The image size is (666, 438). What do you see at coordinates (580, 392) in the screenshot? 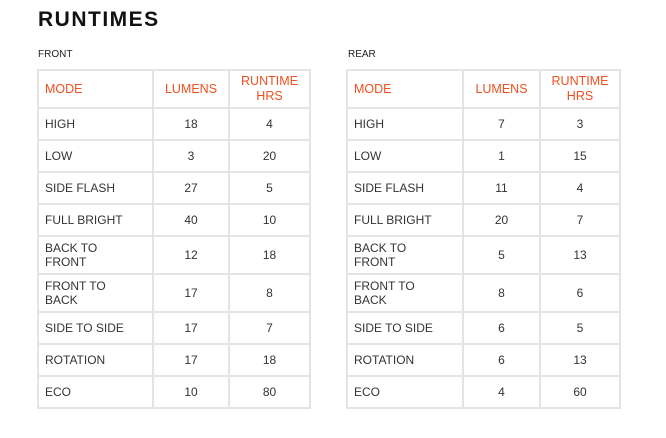
I see `runtime-cell: 60` at bounding box center [580, 392].